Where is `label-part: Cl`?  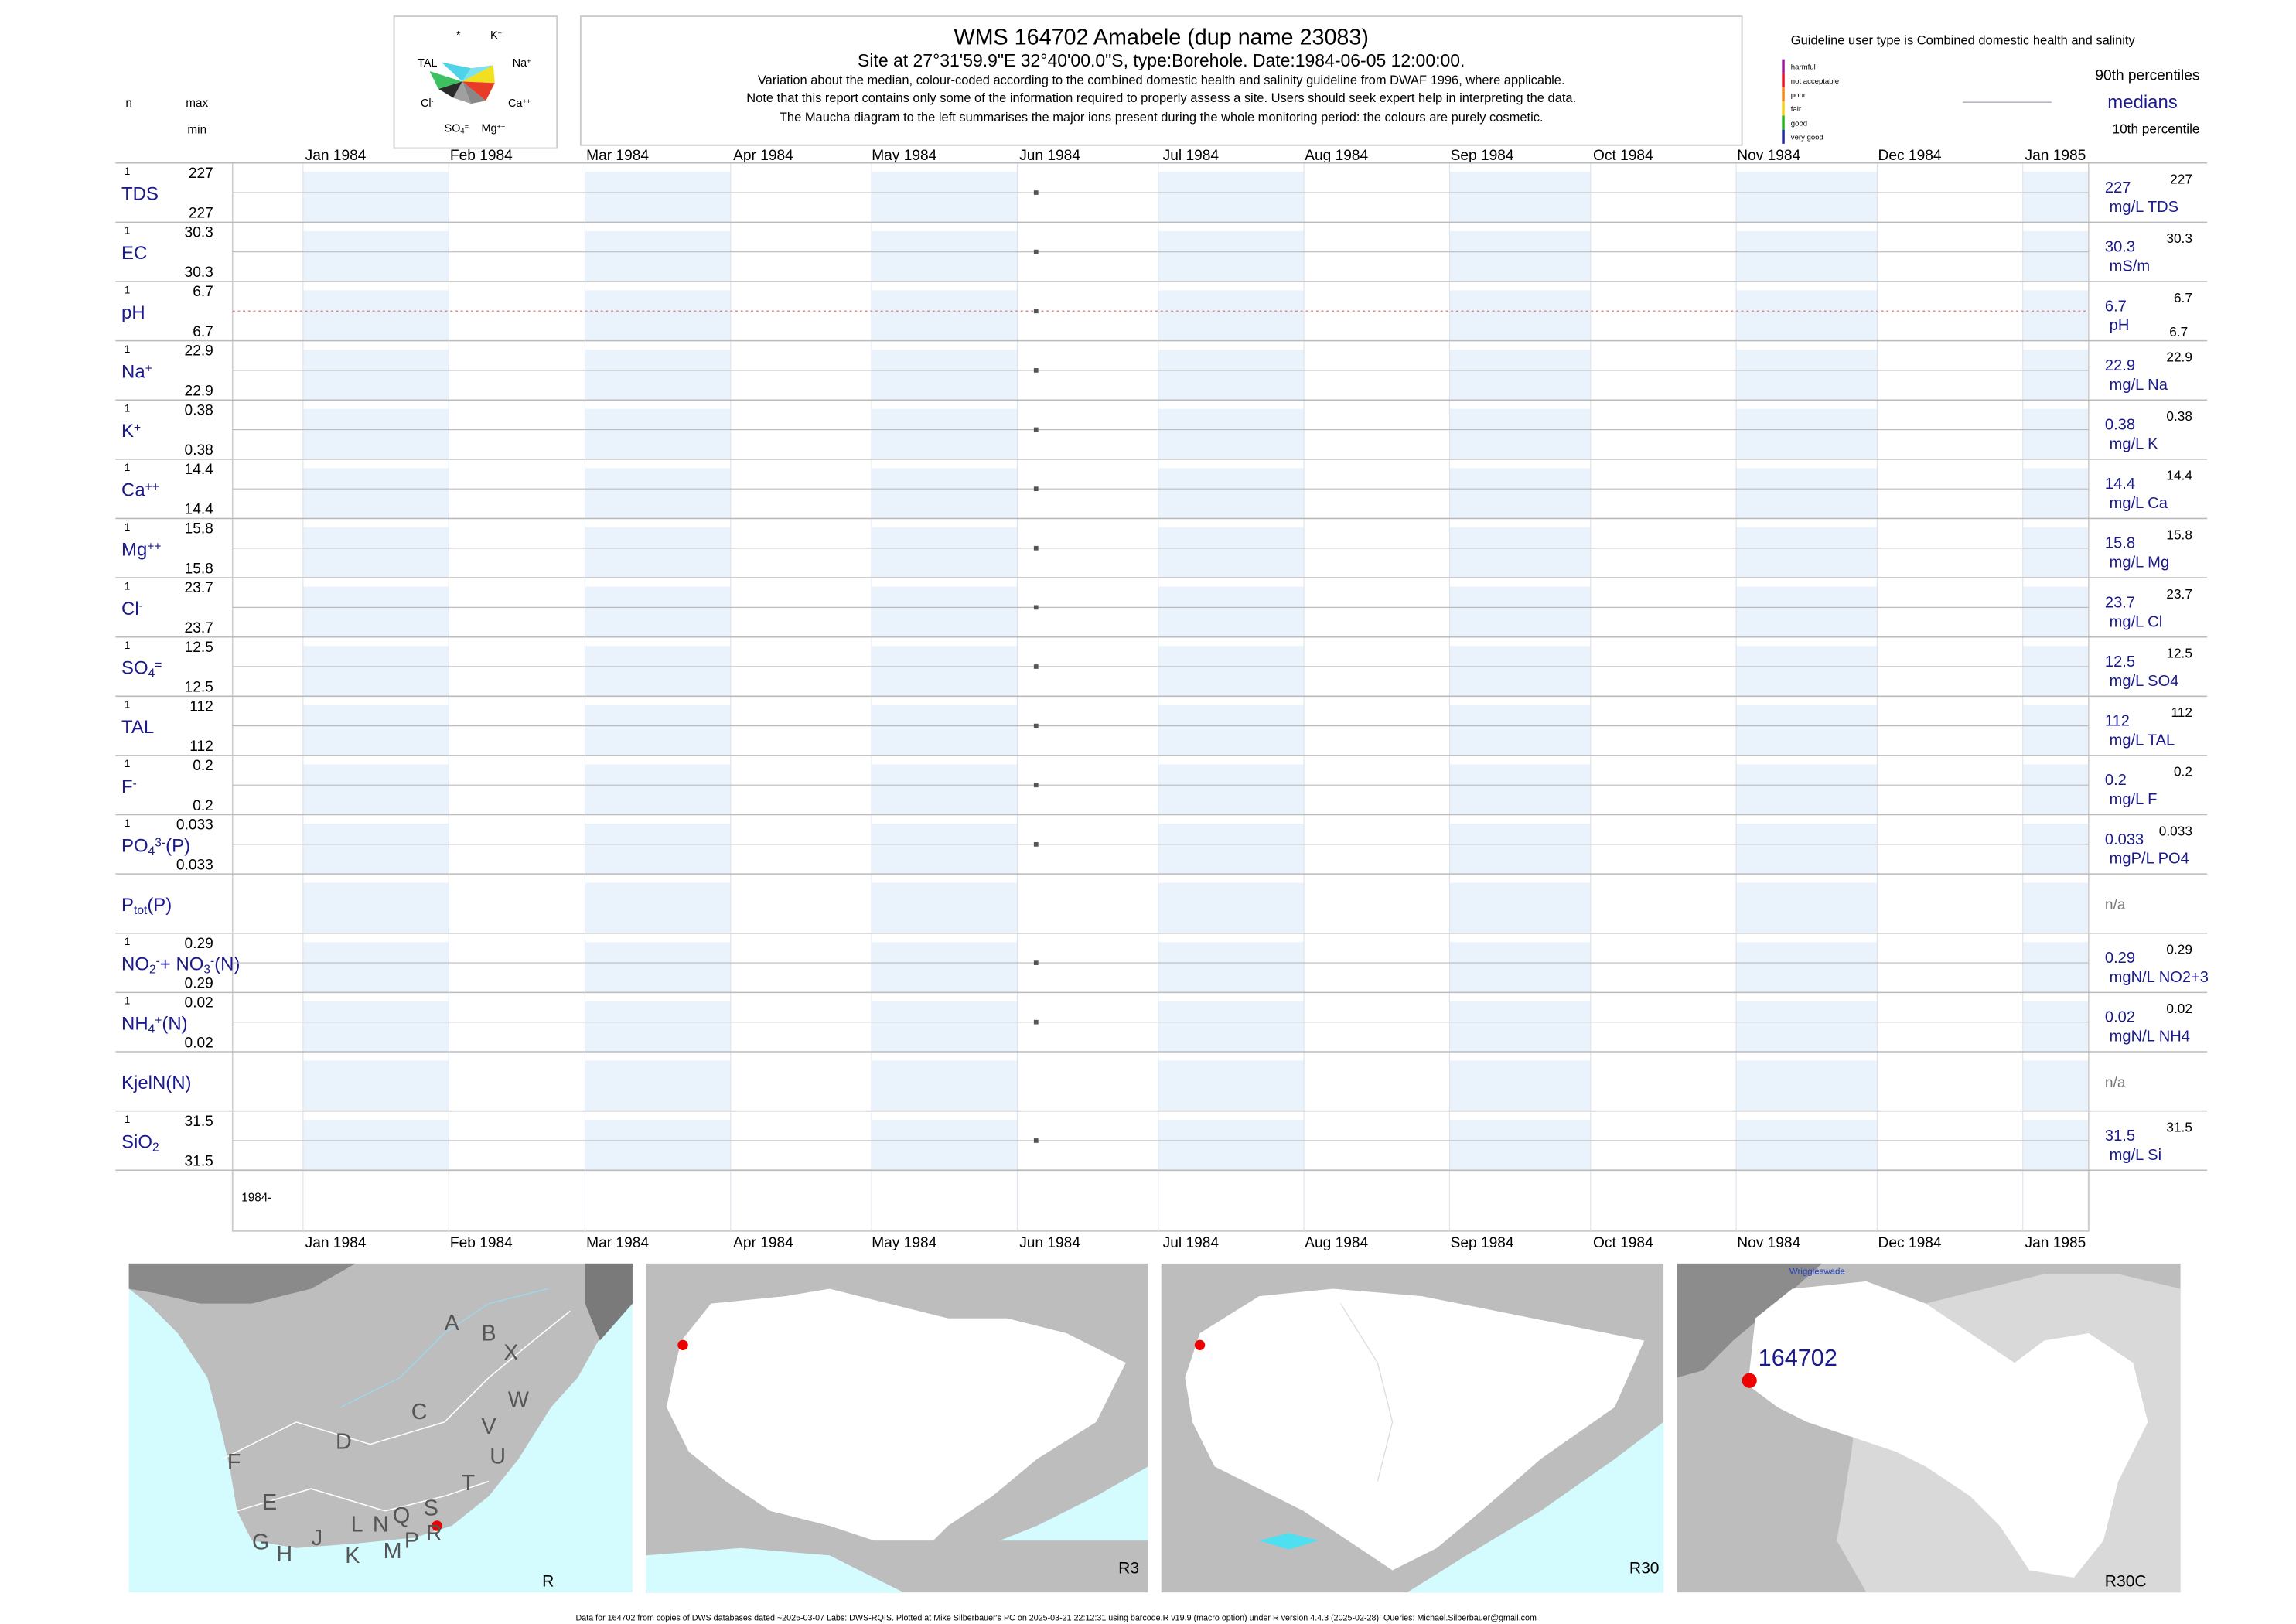 label-part: Cl is located at coordinates (426, 103).